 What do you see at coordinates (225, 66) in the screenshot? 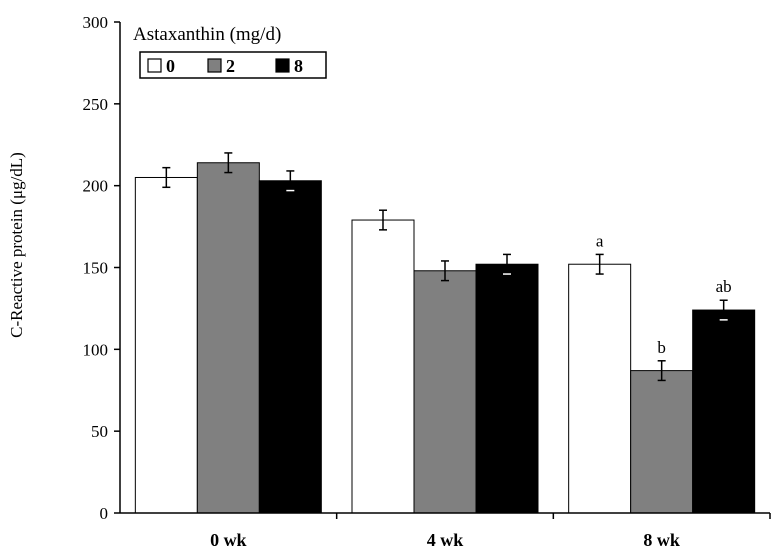
I see `legend-items: 0 2 8` at bounding box center [225, 66].